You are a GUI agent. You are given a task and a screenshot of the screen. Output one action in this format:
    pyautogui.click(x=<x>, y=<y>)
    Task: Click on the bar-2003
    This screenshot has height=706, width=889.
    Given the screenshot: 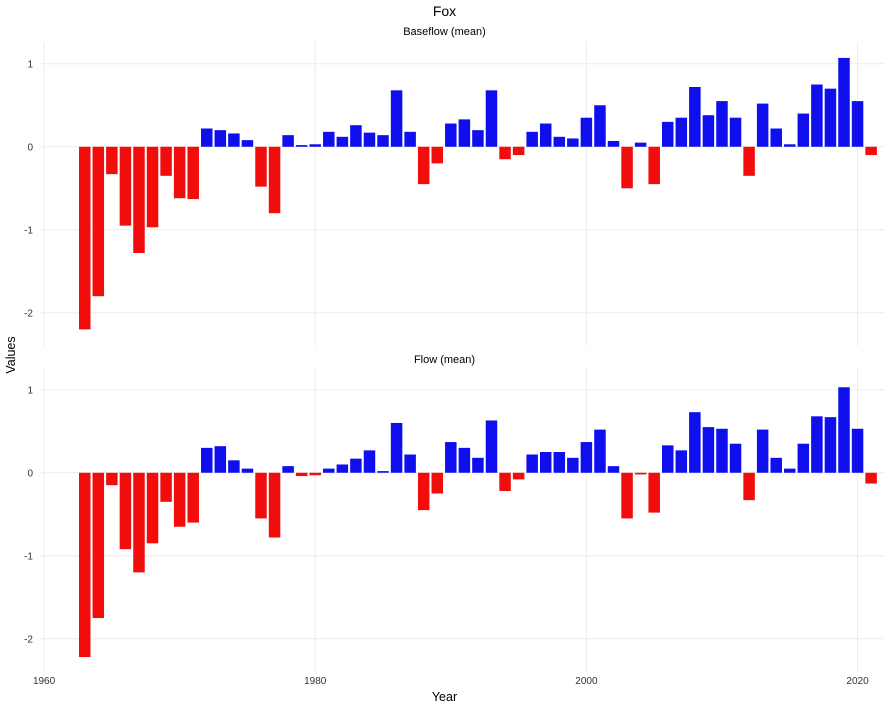 What is the action you would take?
    pyautogui.click(x=627, y=167)
    